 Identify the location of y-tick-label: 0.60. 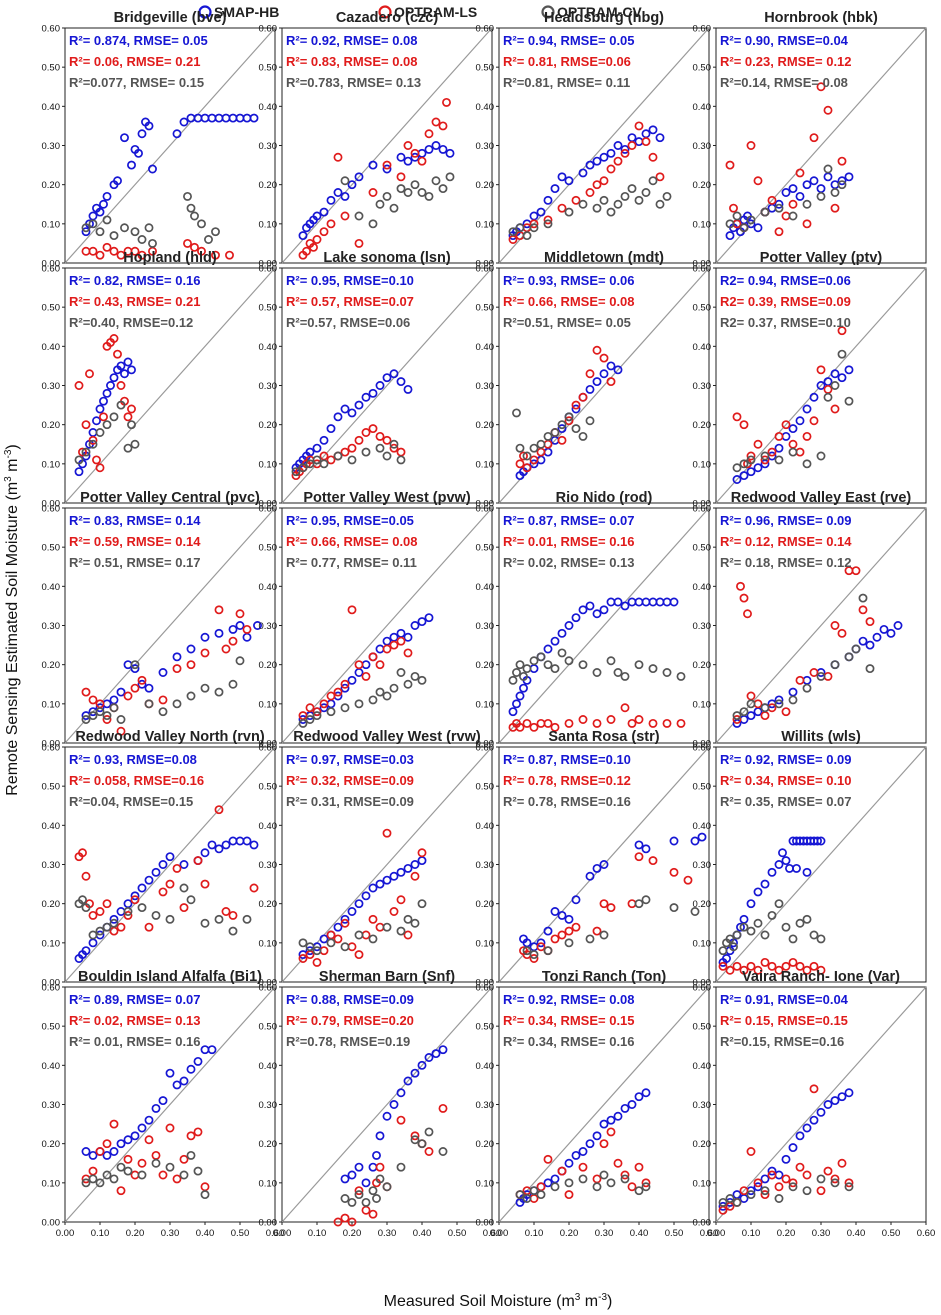
(268, 29).